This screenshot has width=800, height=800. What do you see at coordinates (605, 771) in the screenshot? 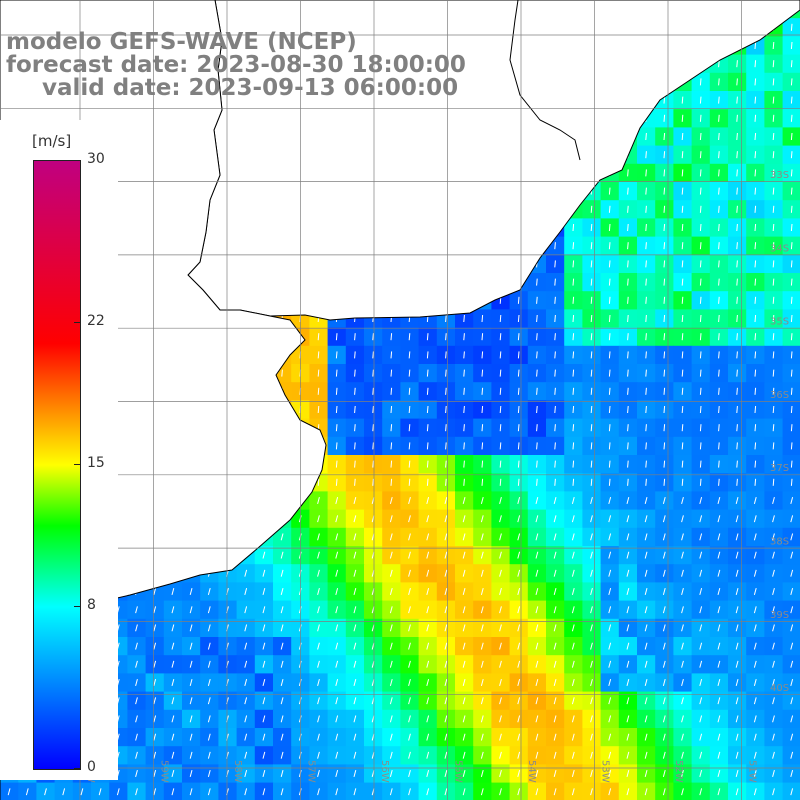
I see `longitude-label: 53W` at bounding box center [605, 771].